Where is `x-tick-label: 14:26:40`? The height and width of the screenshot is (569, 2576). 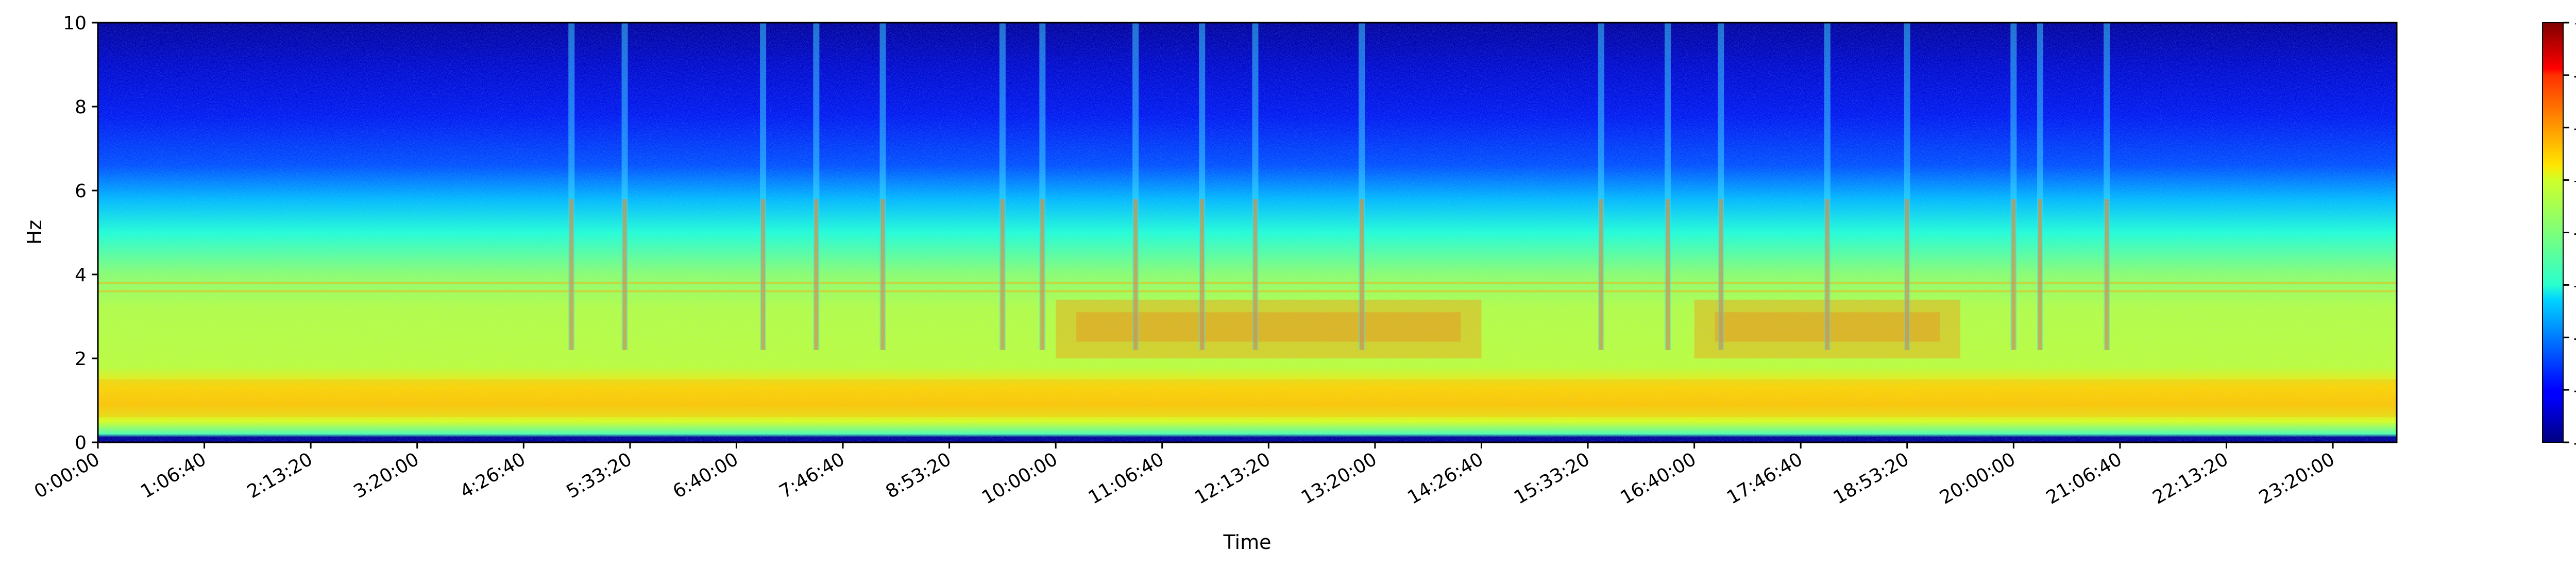
x-tick-label: 14:26:40 is located at coordinates (1445, 478).